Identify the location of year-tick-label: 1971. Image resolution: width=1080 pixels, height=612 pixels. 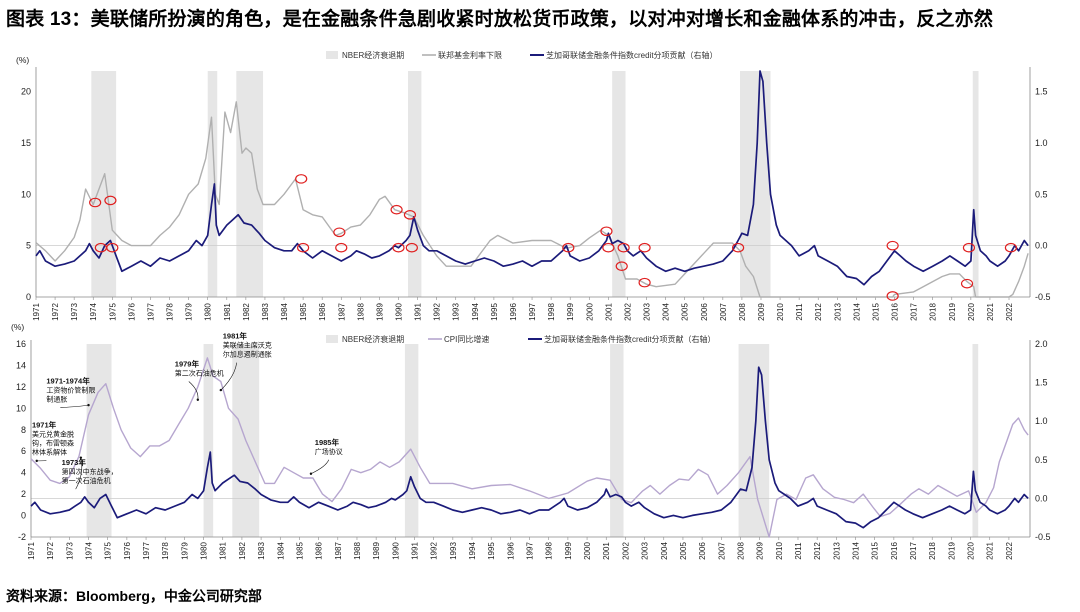
(31, 551).